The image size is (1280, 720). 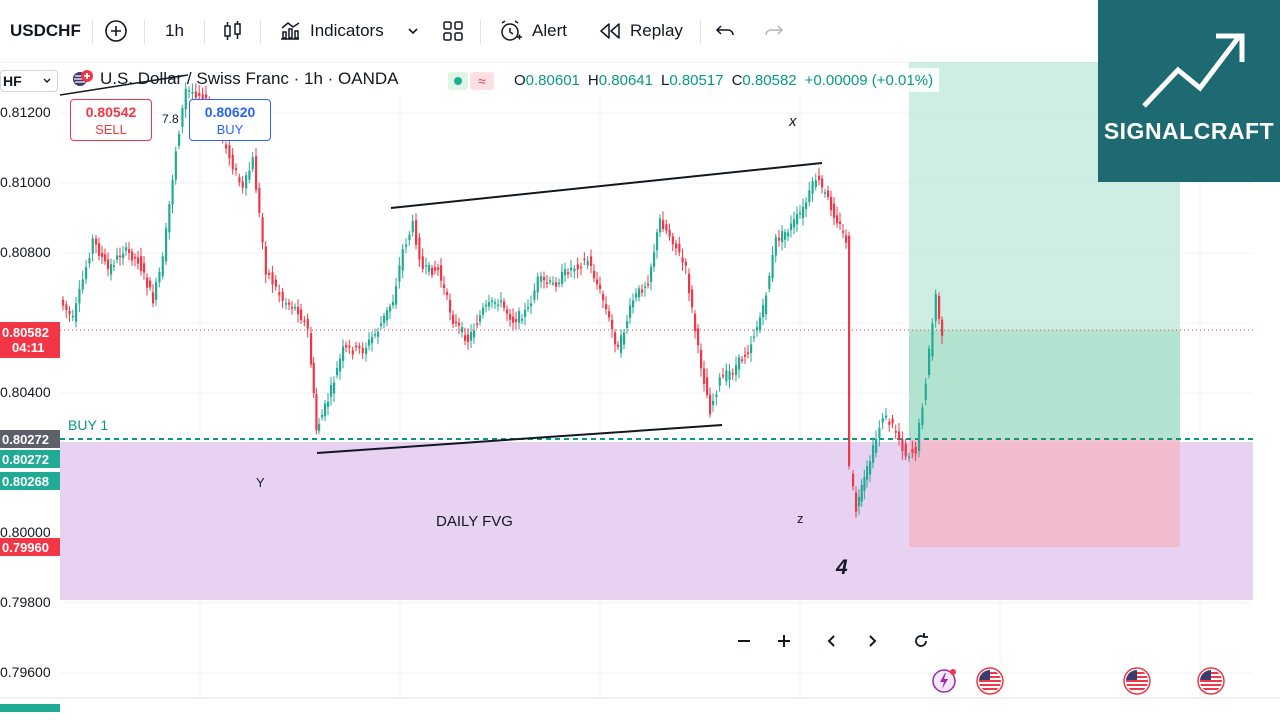 I want to click on redo-button, so click(x=773, y=31).